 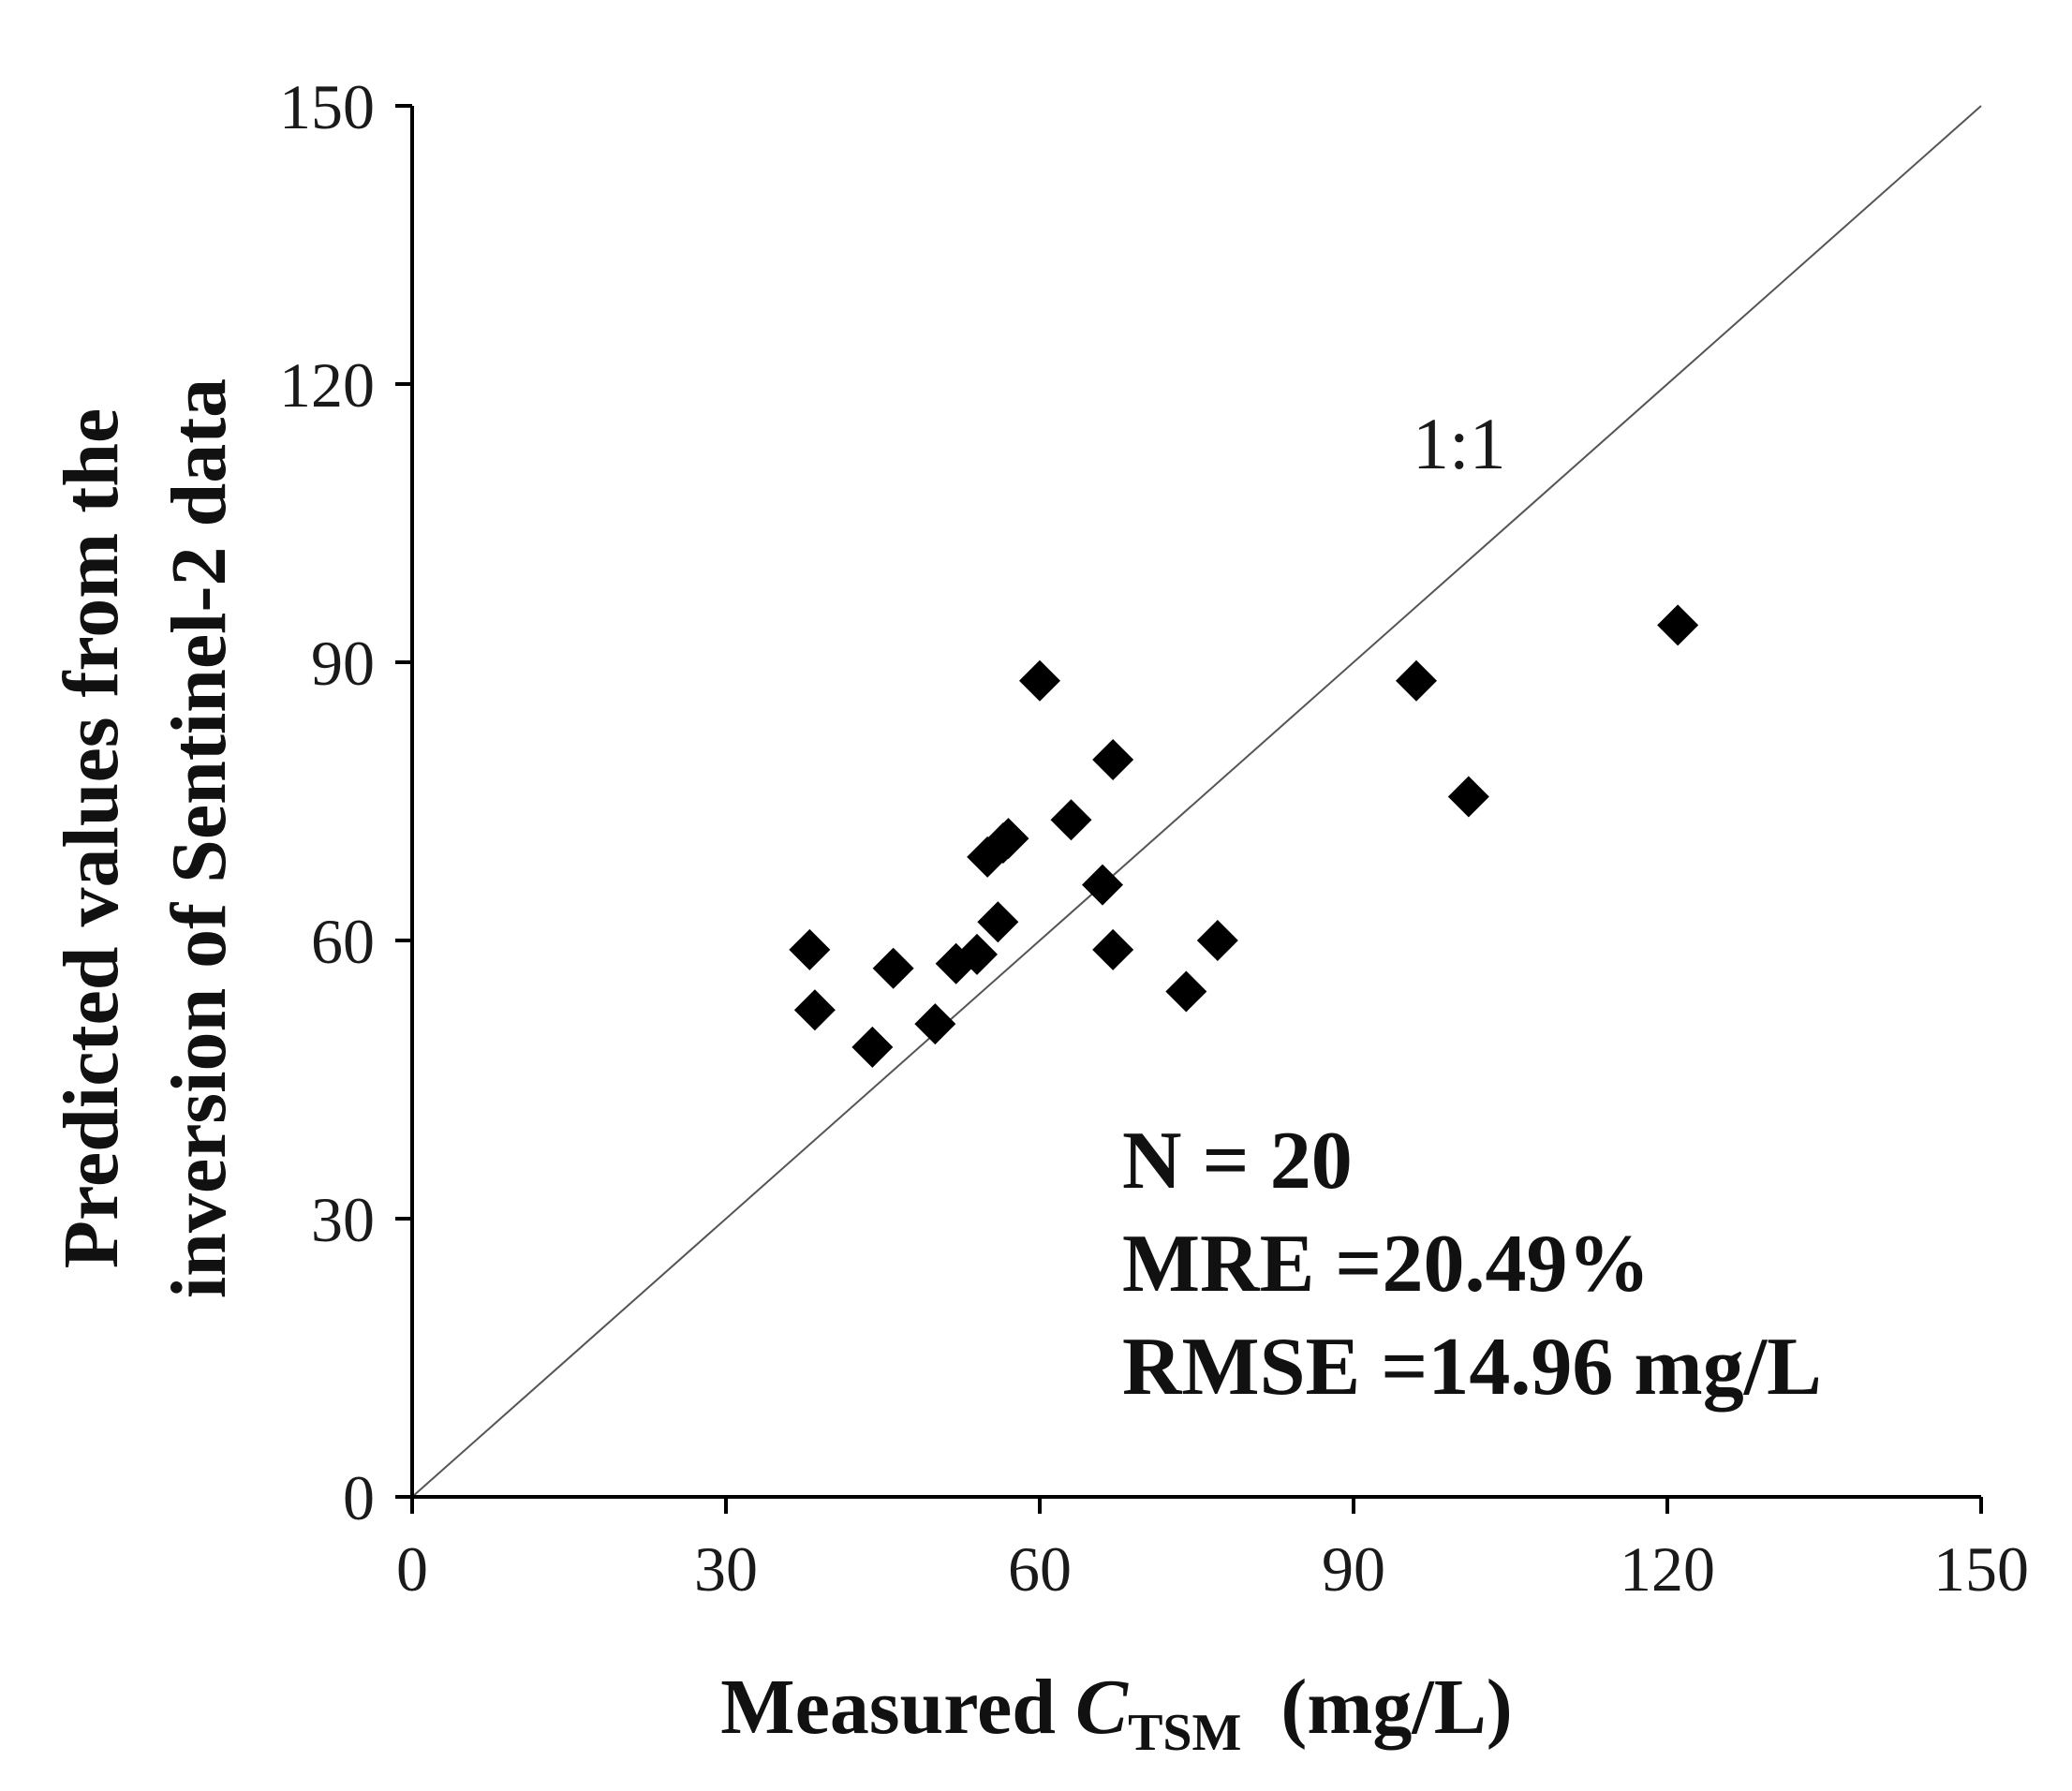 I want to click on one-to-one-label: 1:1, so click(x=1459, y=443).